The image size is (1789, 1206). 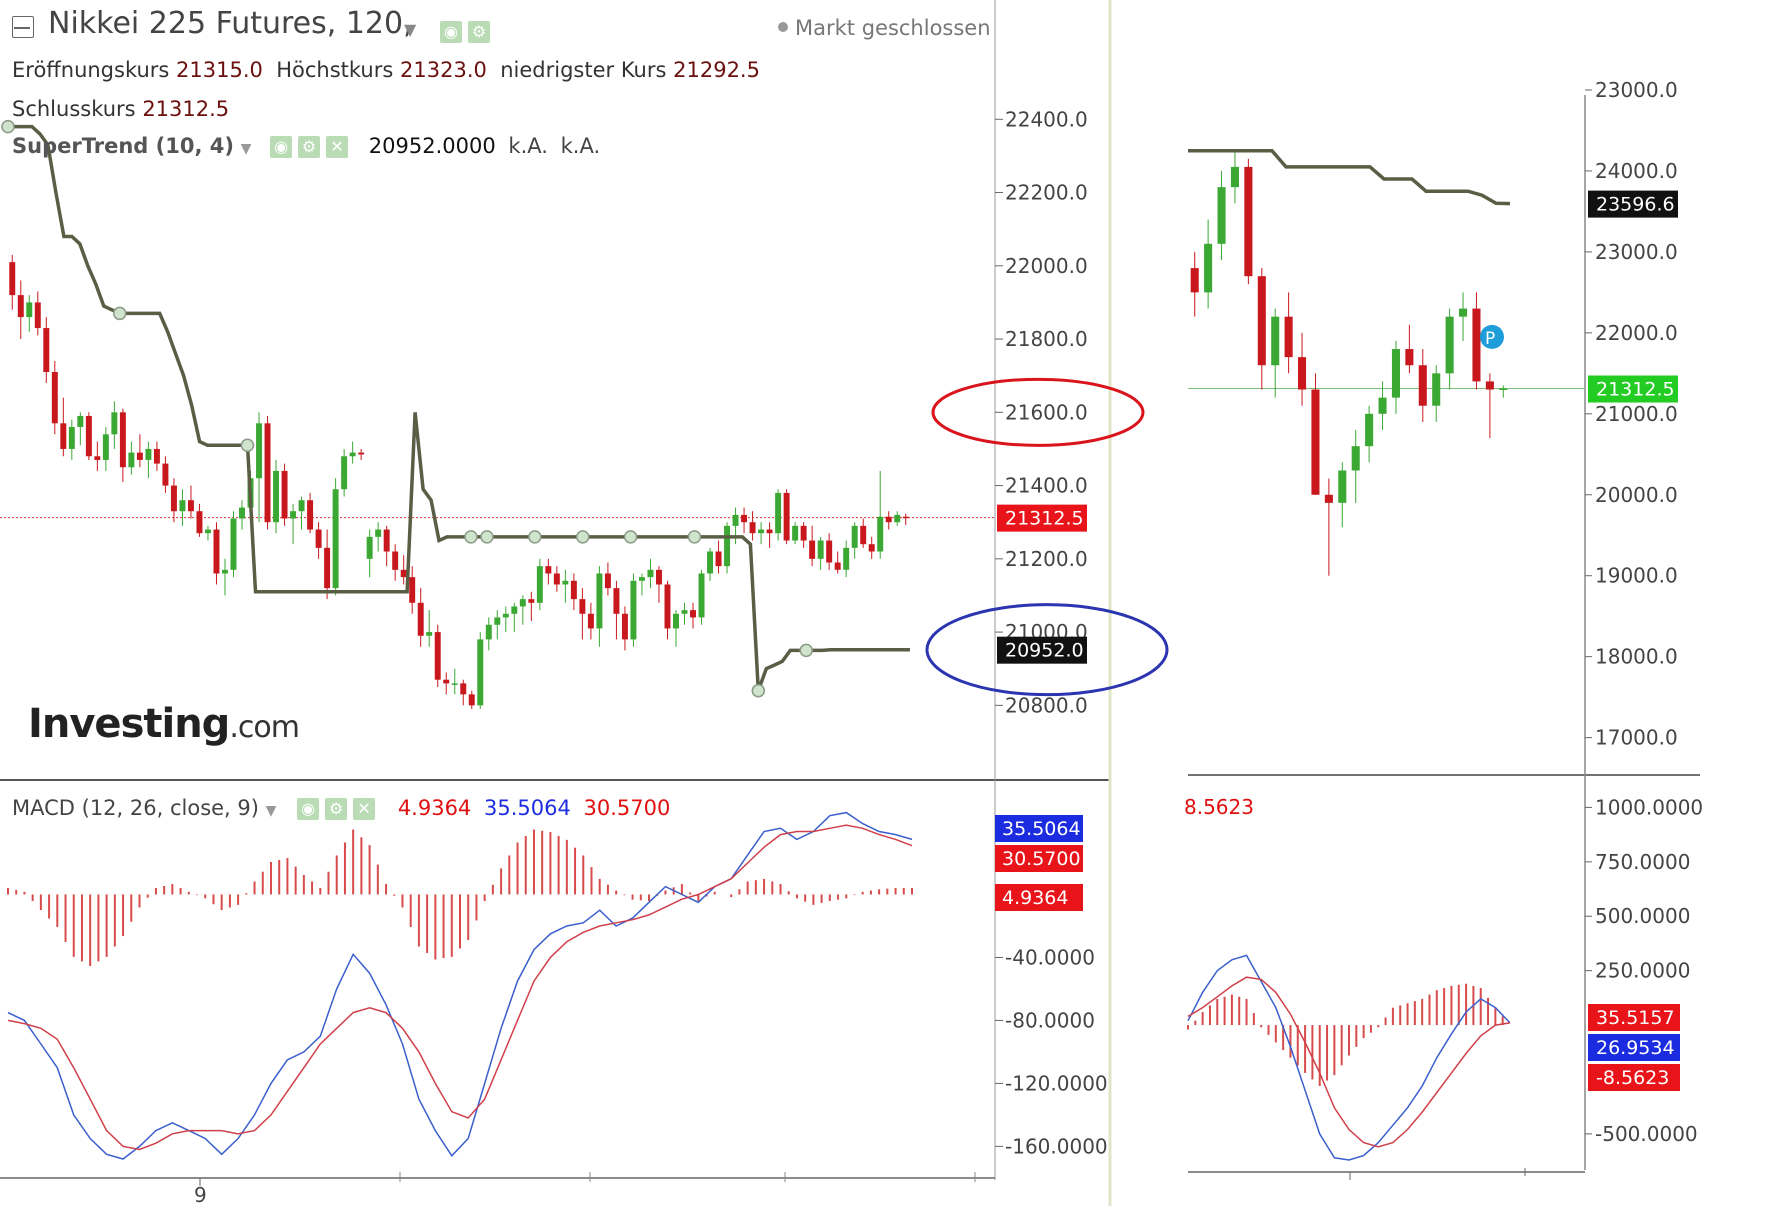 What do you see at coordinates (443, 70) in the screenshot?
I see `high-value: 21323.0` at bounding box center [443, 70].